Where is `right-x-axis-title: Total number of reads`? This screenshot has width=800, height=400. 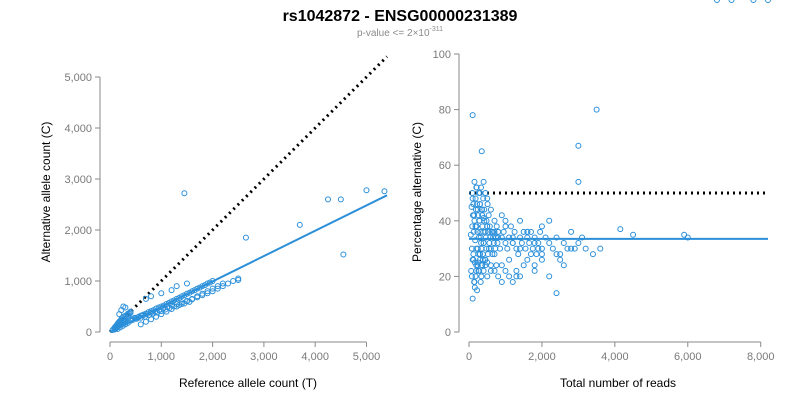
right-x-axis-title: Total number of reads is located at coordinates (618, 383).